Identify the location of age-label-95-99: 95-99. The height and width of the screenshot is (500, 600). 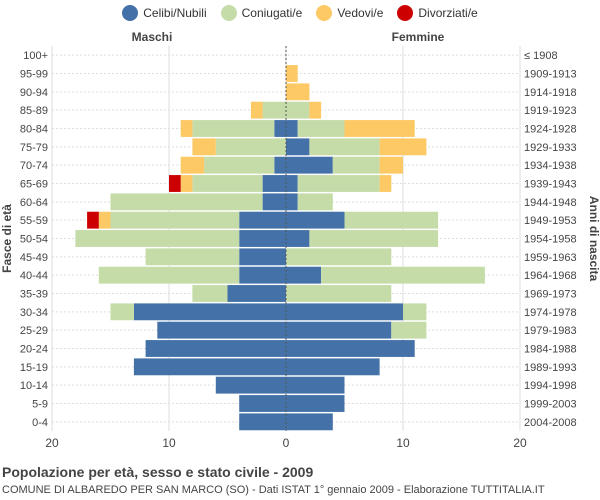
(34, 75).